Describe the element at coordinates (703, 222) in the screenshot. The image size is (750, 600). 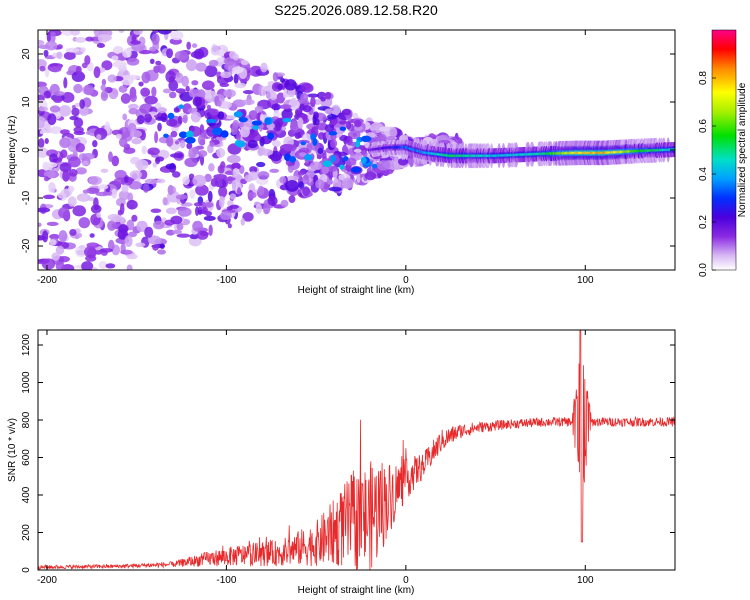
I see `colorbar-tick-label: 0.2` at that location.